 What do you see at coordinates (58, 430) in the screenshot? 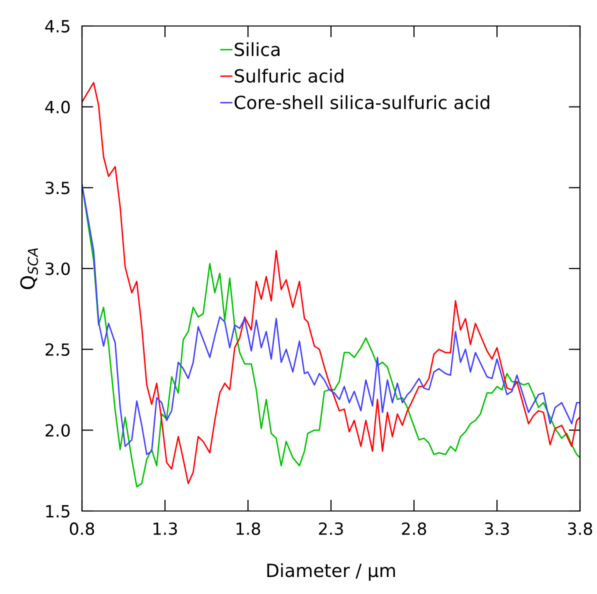
I see `y-tick-label: 2.0` at bounding box center [58, 430].